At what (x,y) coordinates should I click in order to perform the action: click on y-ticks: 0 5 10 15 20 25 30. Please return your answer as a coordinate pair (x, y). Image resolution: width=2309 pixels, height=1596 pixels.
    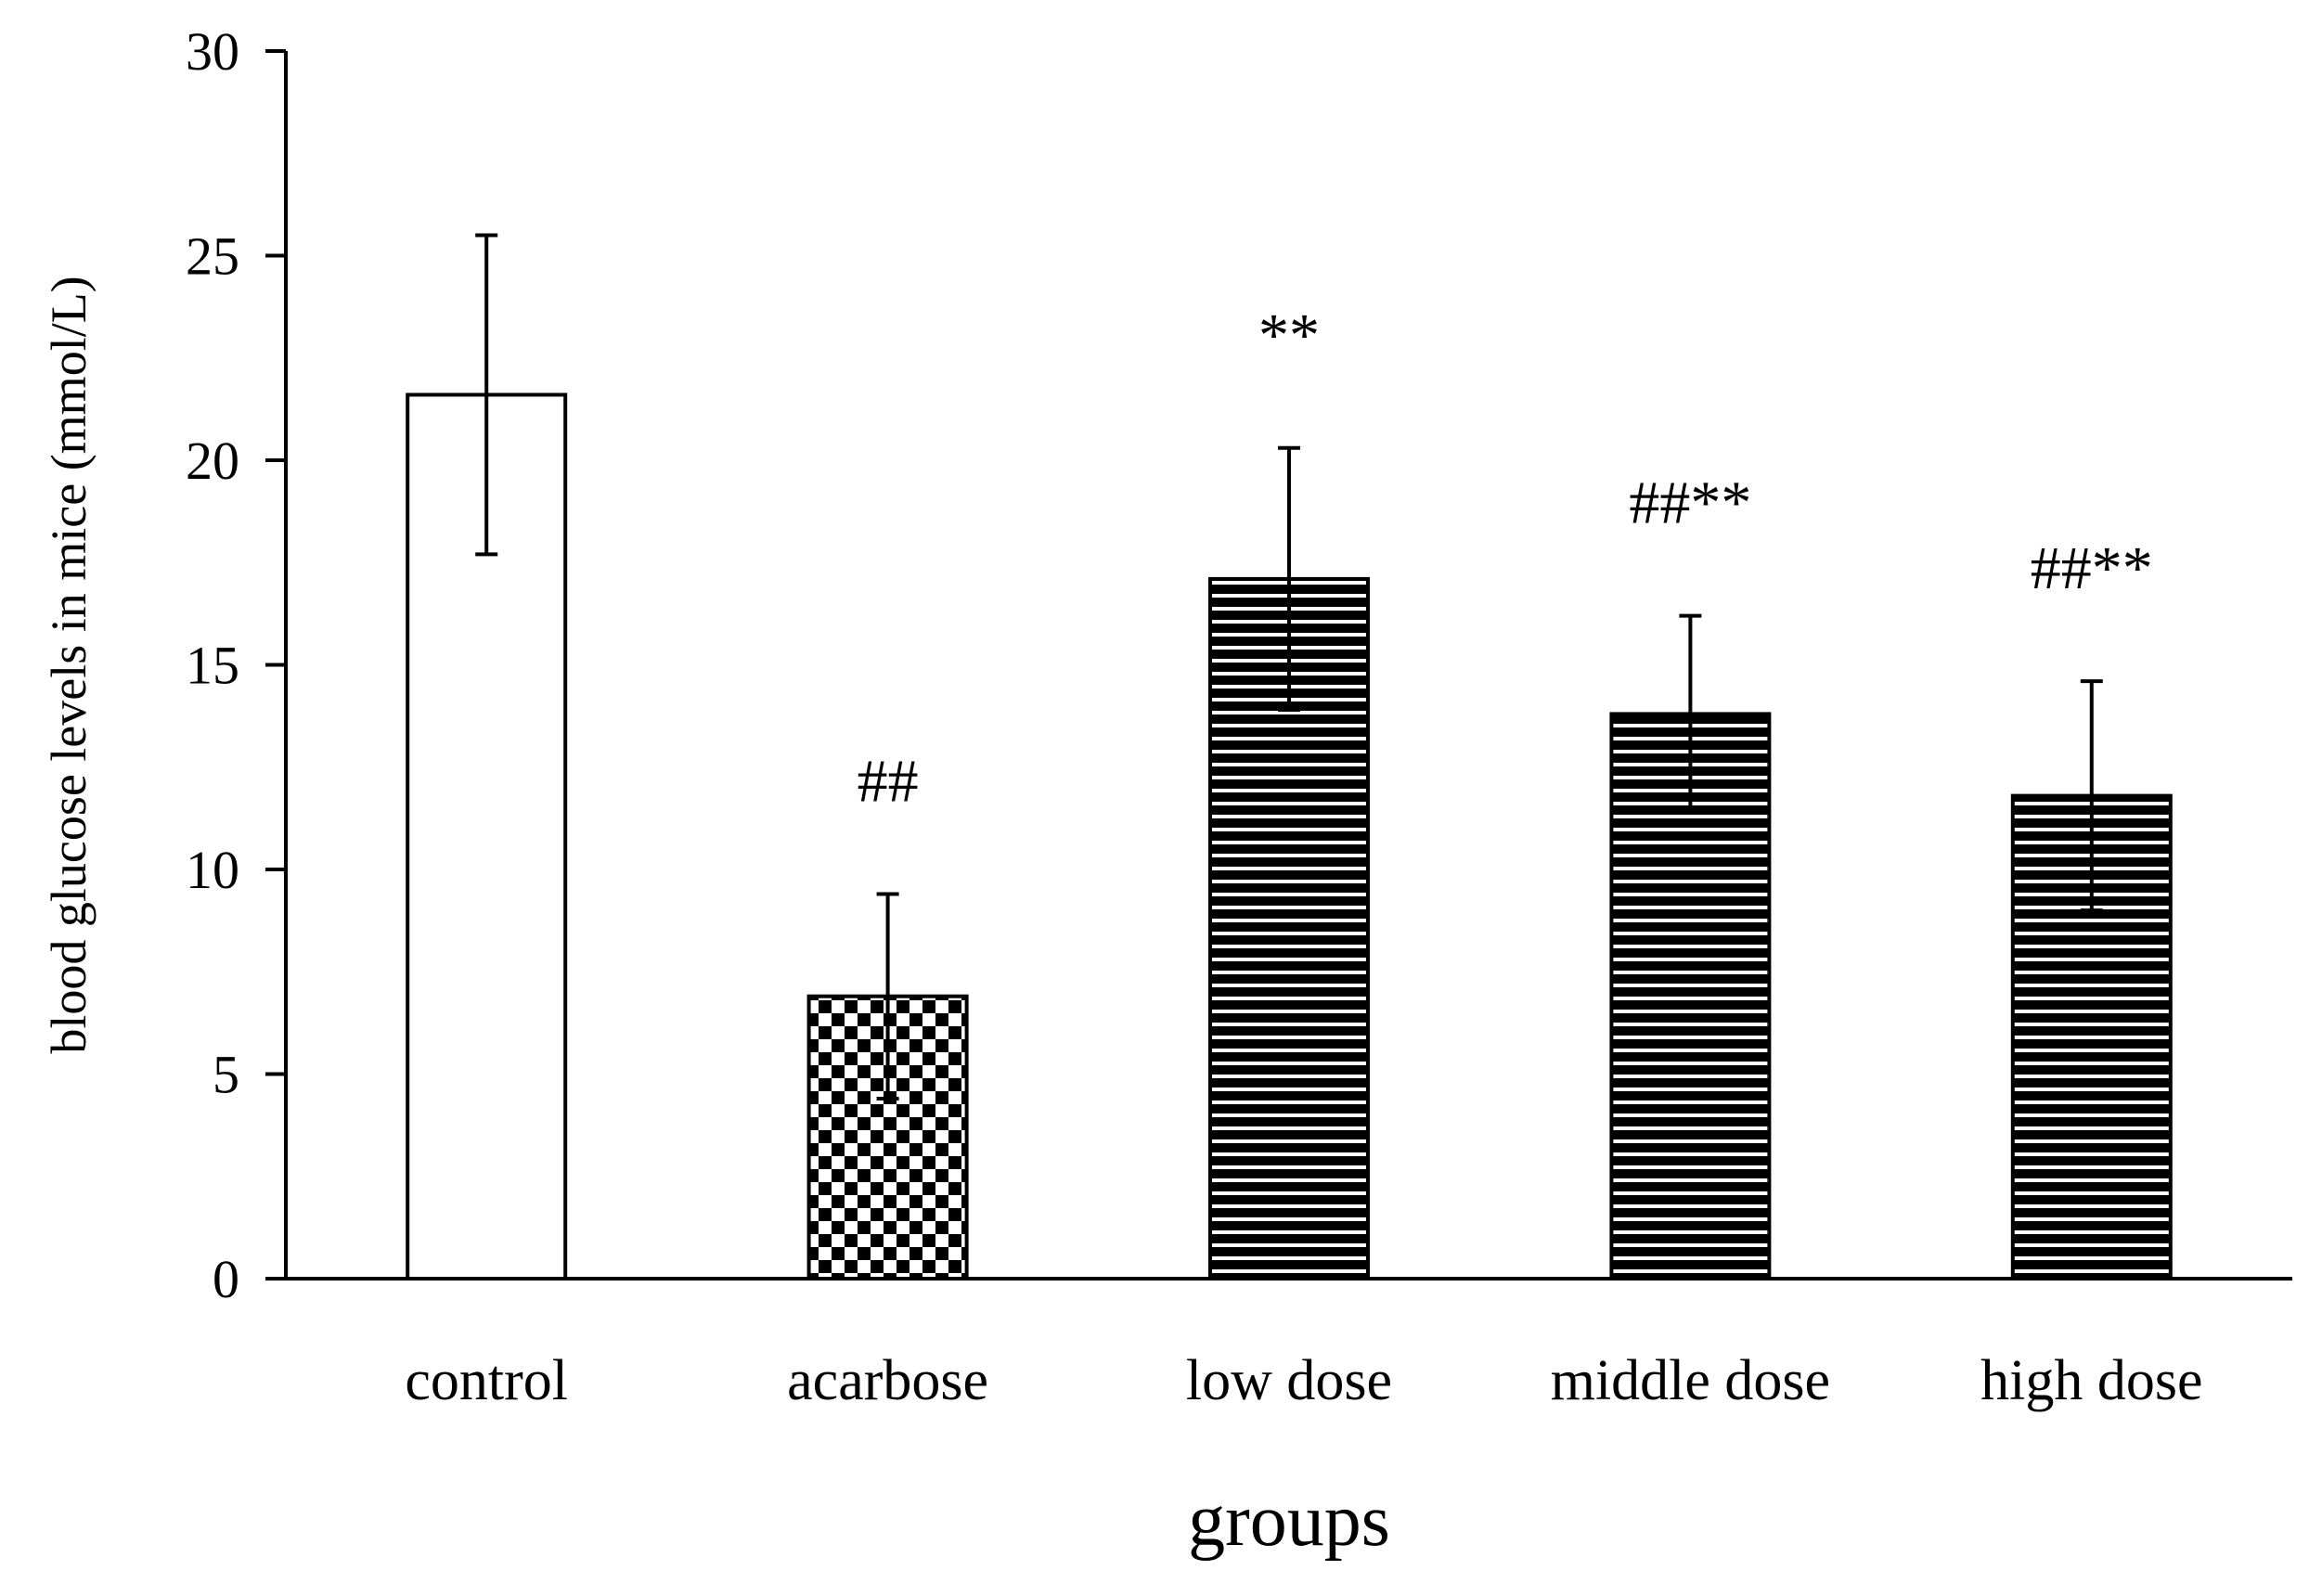
    Looking at the image, I should click on (236, 665).